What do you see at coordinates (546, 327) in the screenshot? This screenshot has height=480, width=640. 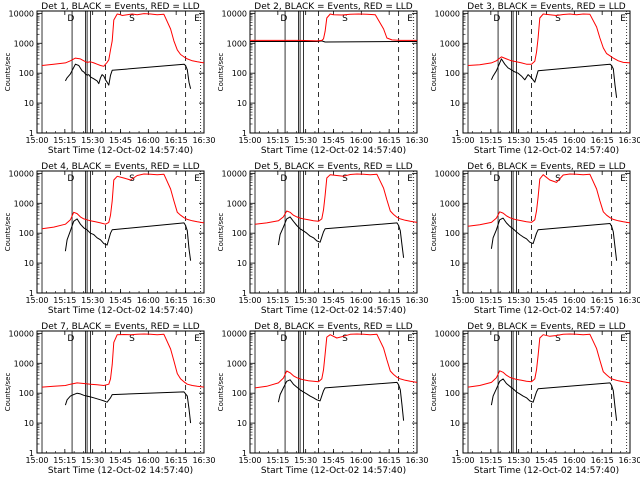 I see `panel-title: Det 9, BLACK = Events, RED = LLD` at bounding box center [546, 327].